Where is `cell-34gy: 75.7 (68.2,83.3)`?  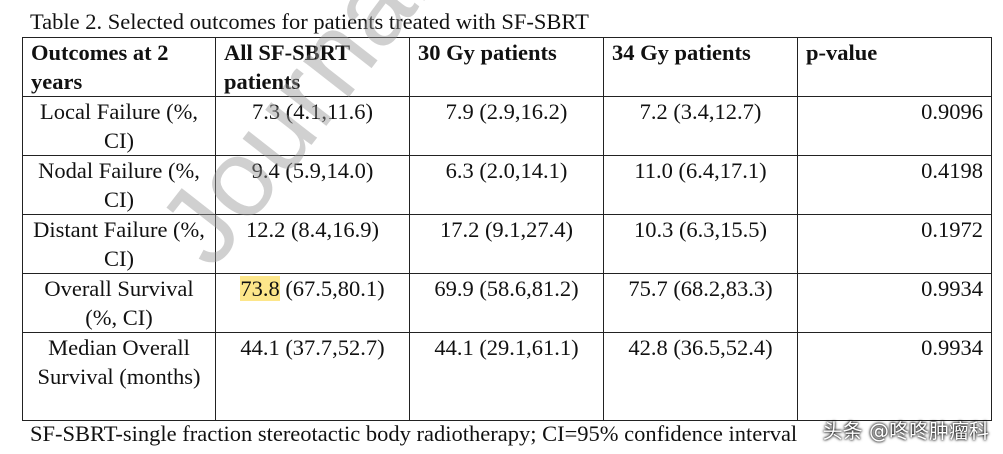
cell-34gy: 75.7 (68.2,83.3) is located at coordinates (700, 303).